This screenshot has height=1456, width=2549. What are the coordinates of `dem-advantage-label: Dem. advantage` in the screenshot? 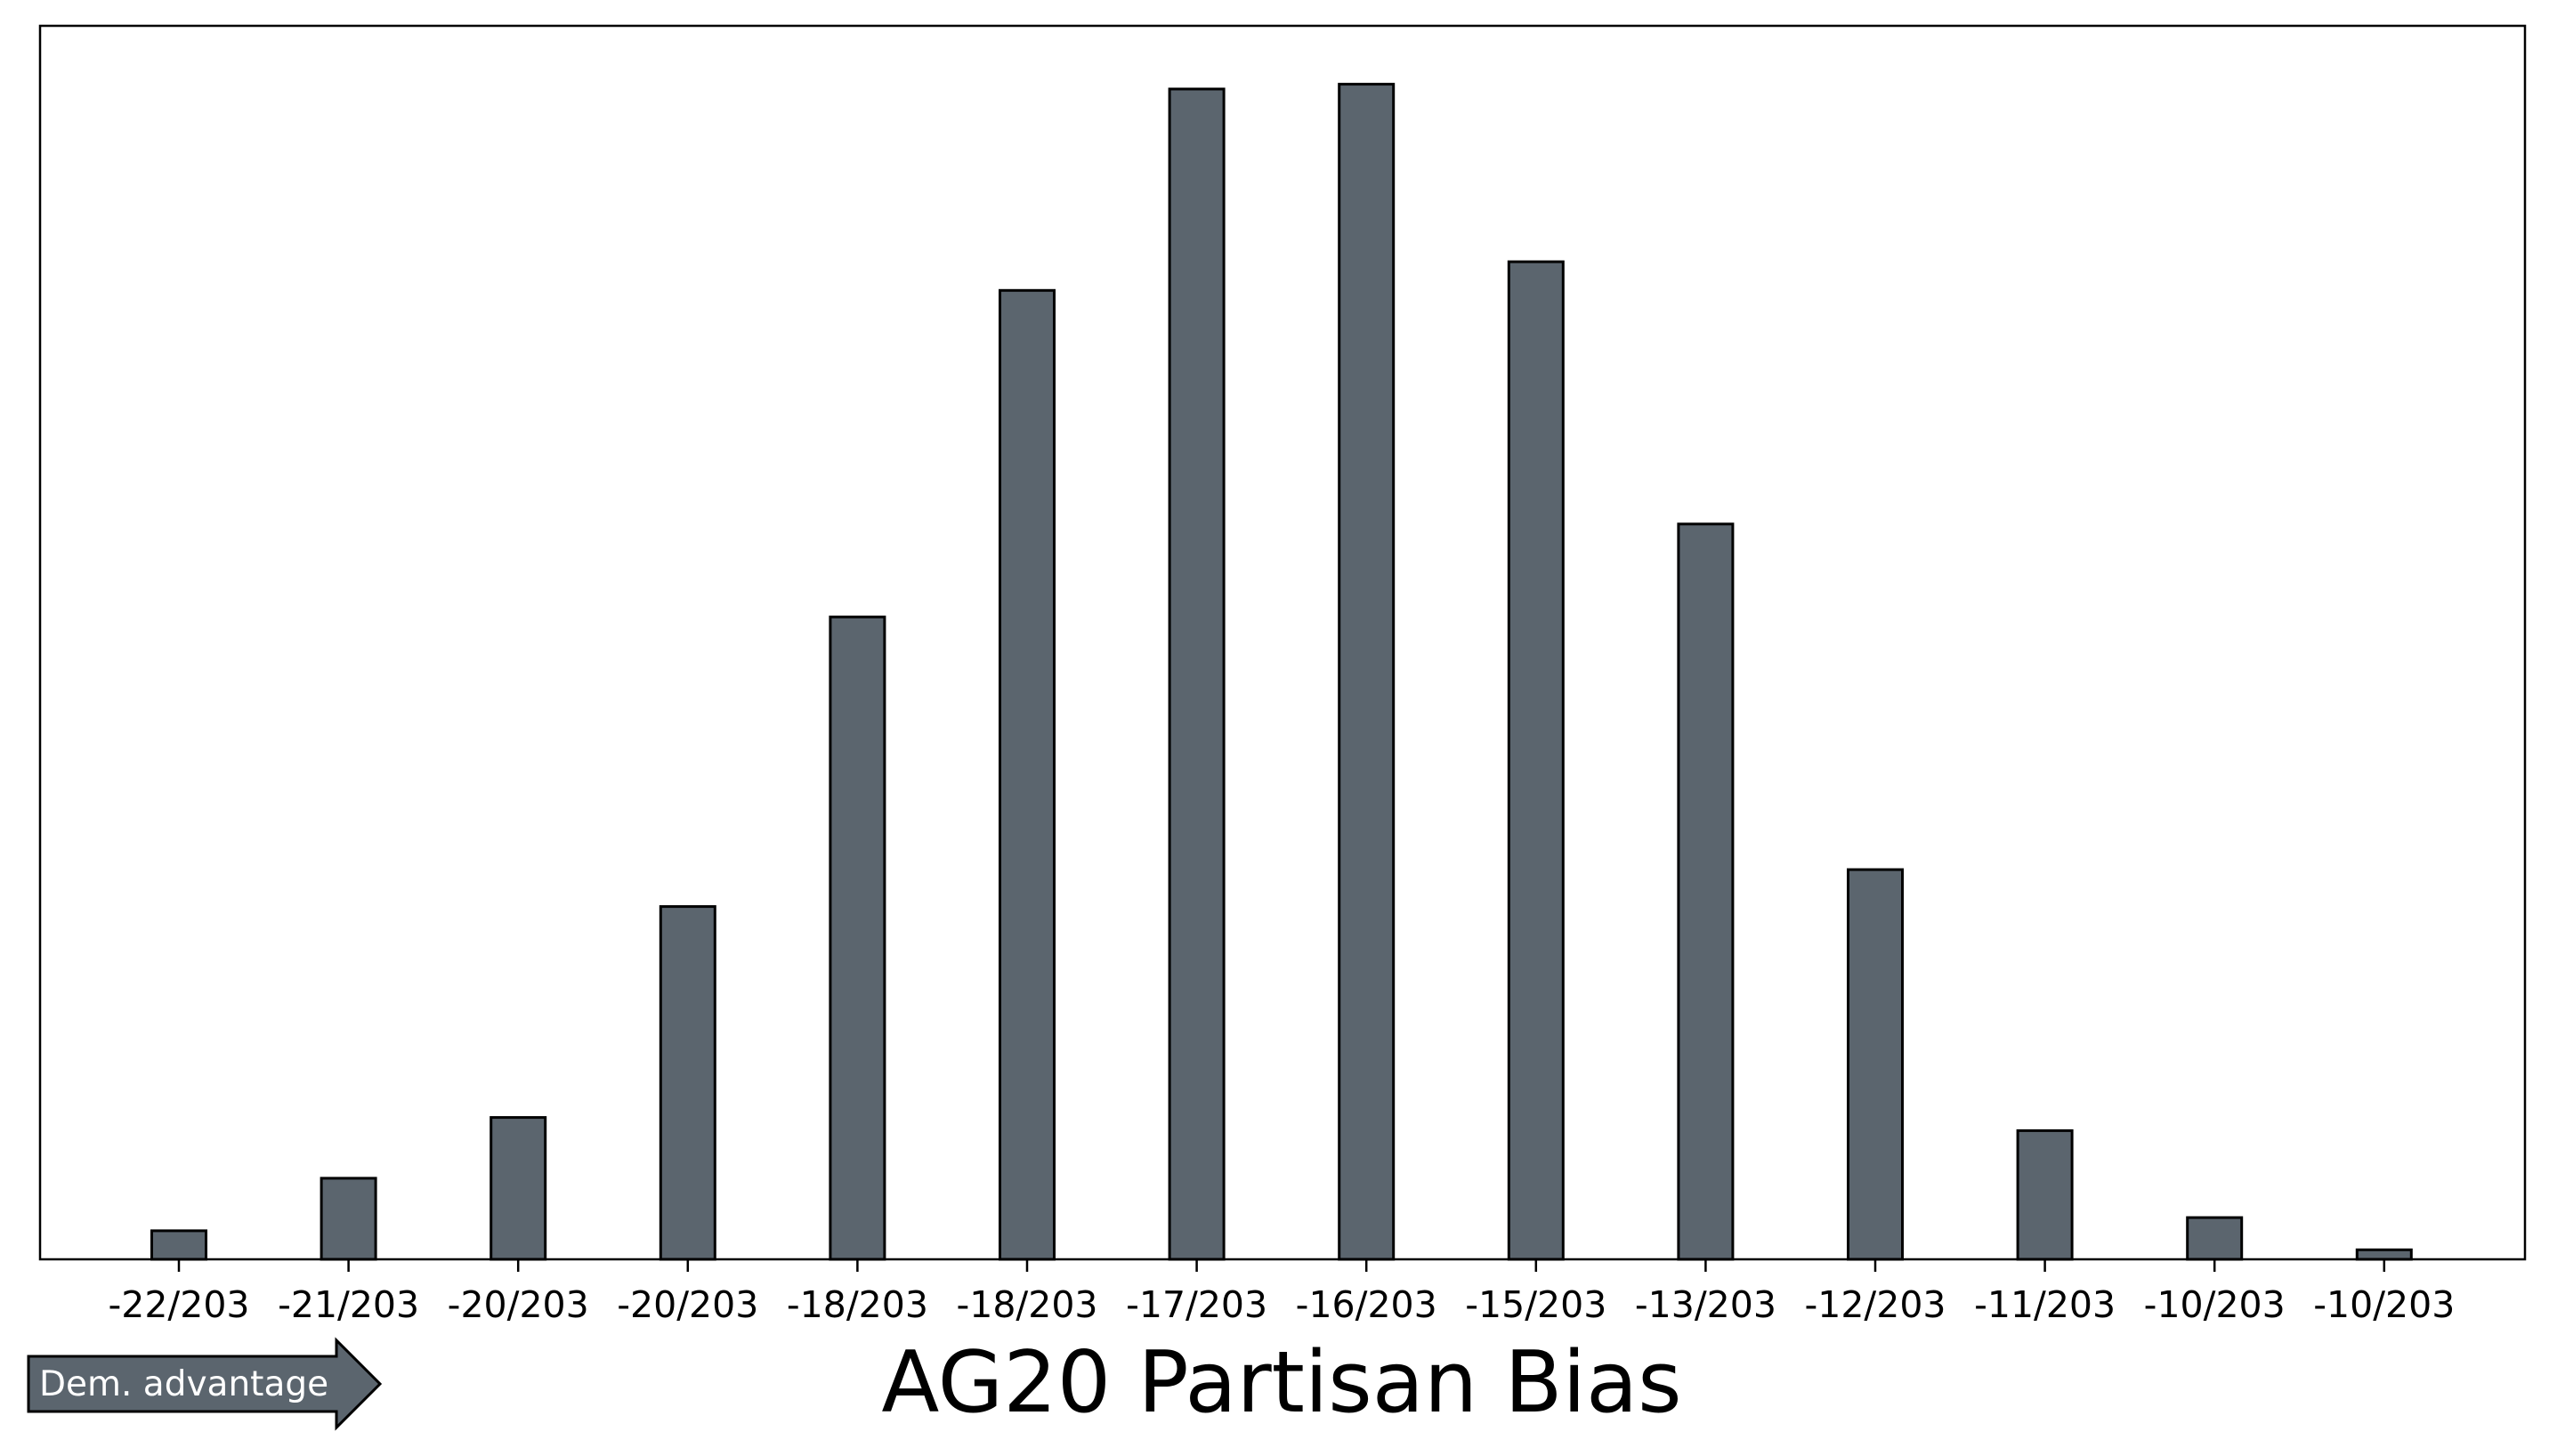 It's located at (183, 1384).